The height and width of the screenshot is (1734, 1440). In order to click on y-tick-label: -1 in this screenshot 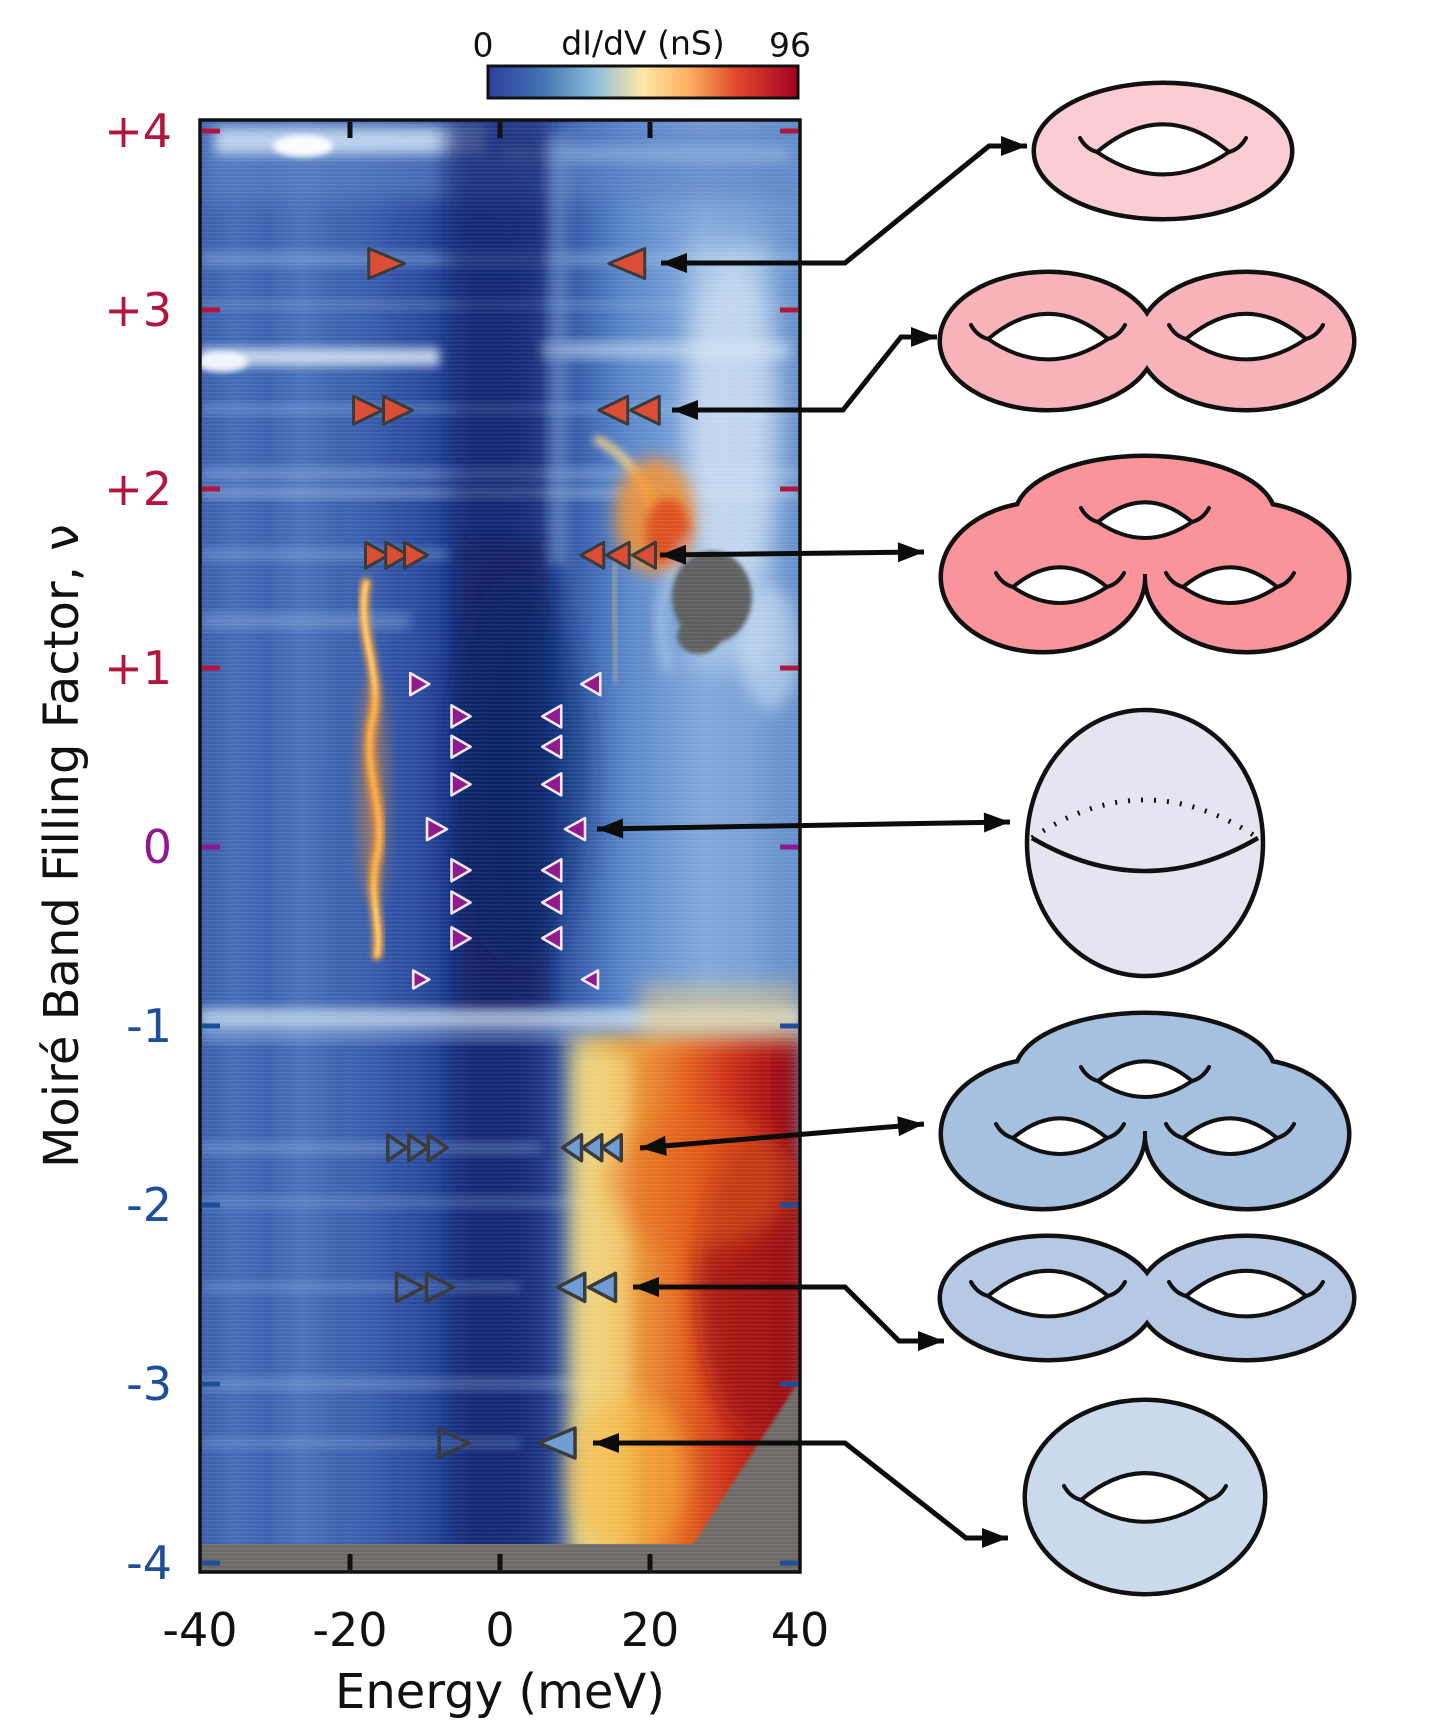, I will do `click(149, 1026)`.